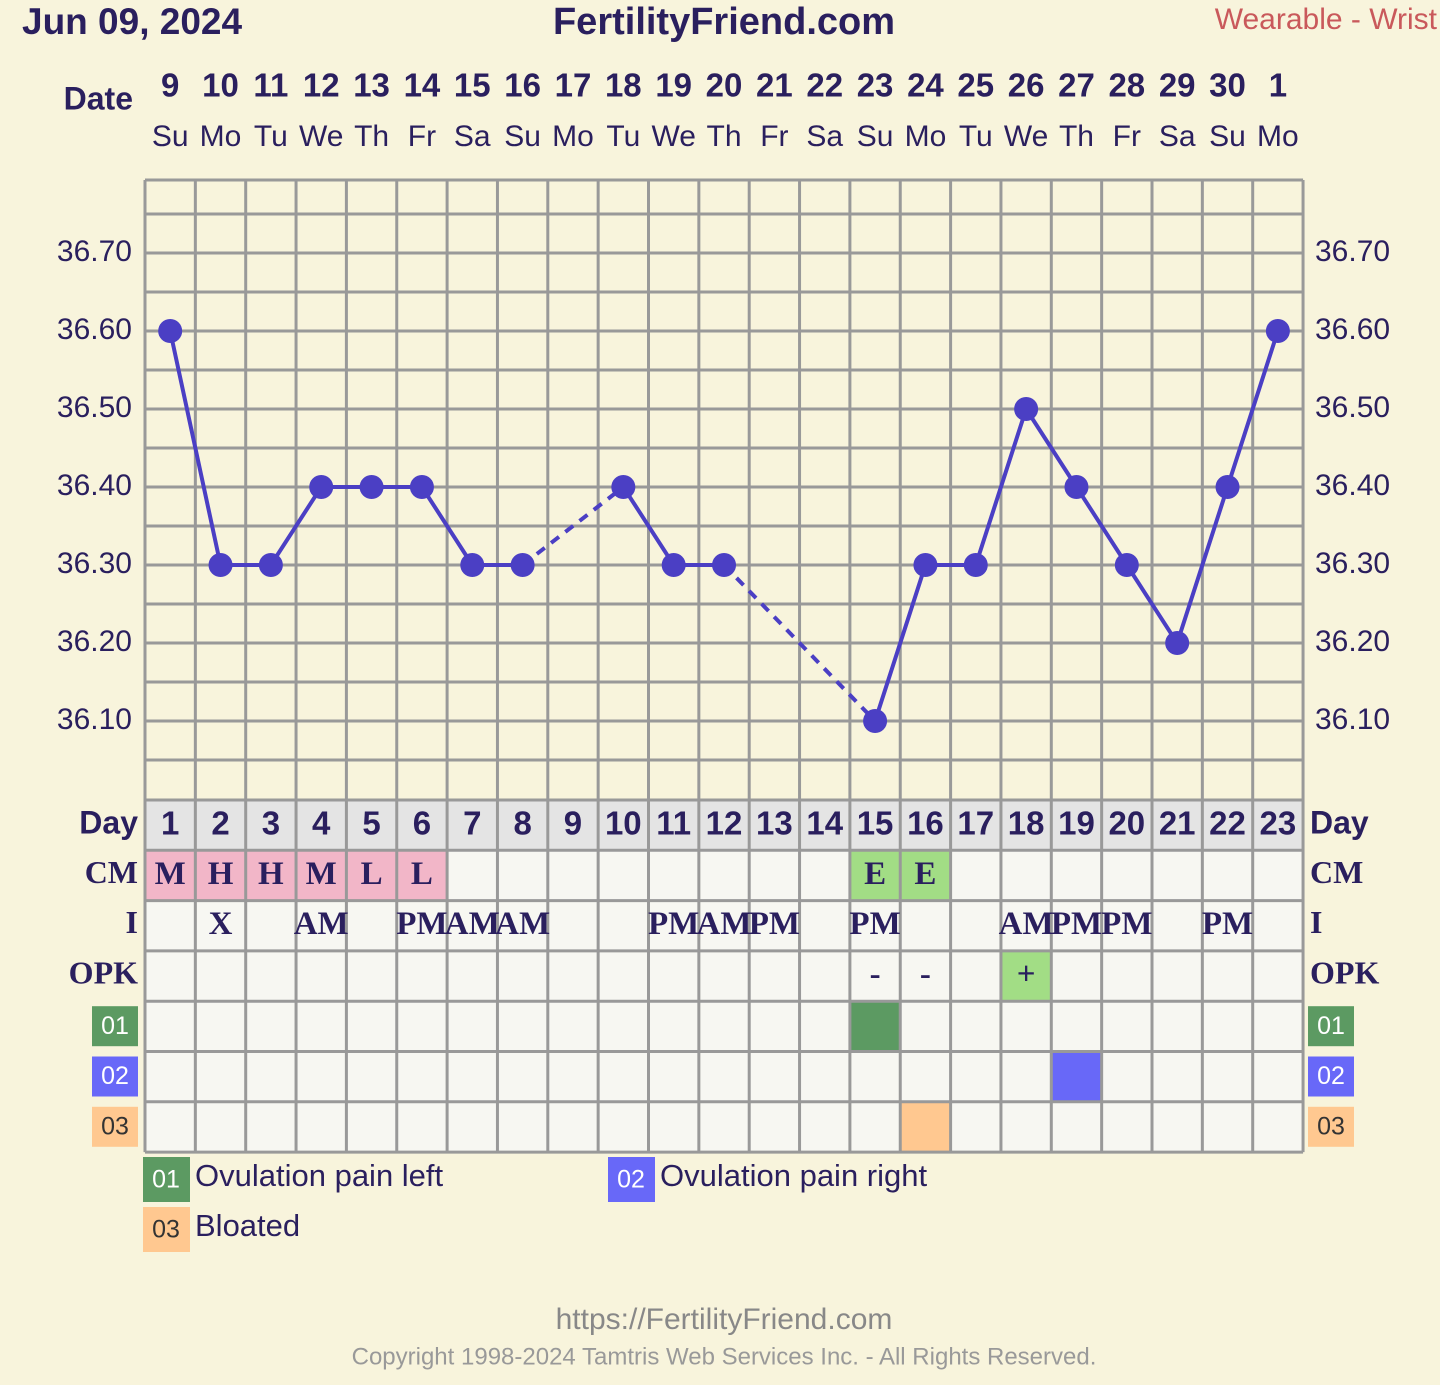  Describe the element at coordinates (220, 823) in the screenshot. I see `day-number: 2` at that location.